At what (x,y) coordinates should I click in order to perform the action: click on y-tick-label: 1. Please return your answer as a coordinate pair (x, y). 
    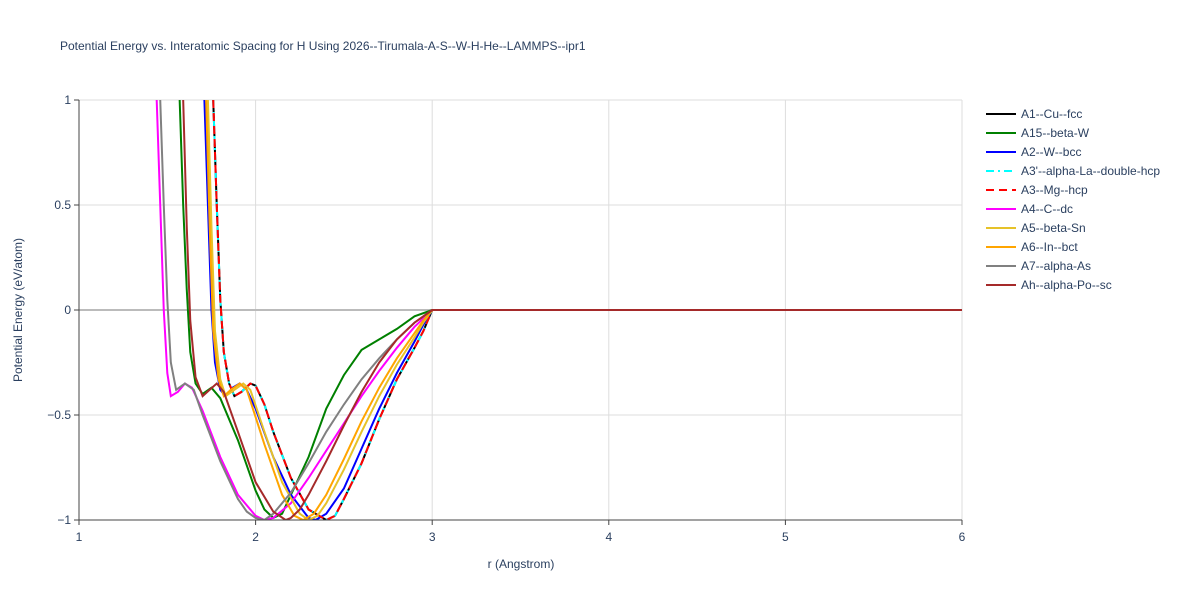
    Looking at the image, I should click on (67, 100).